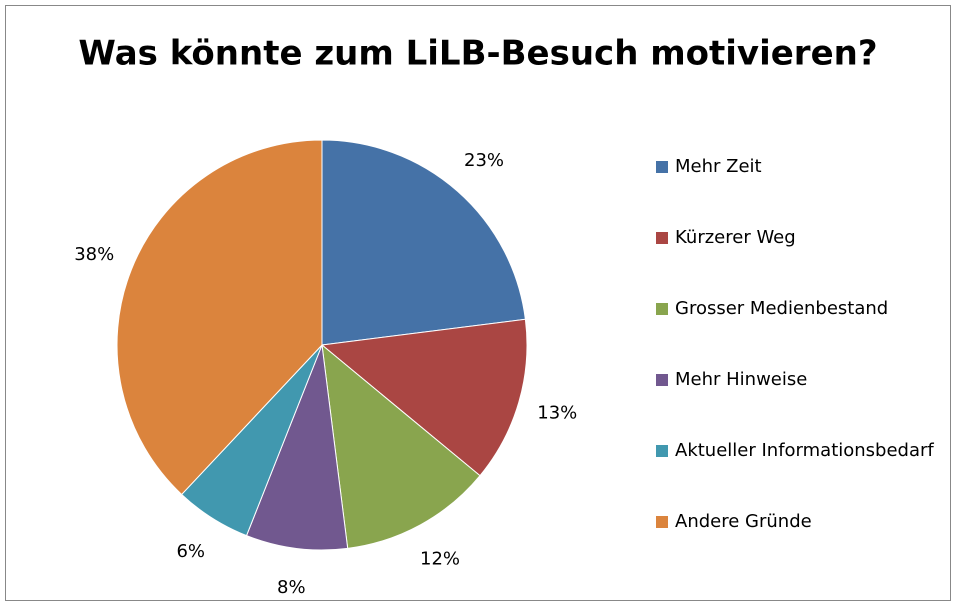 The width and height of the screenshot is (957, 601). Describe the element at coordinates (484, 160) in the screenshot. I see `data-label: 23%` at that location.